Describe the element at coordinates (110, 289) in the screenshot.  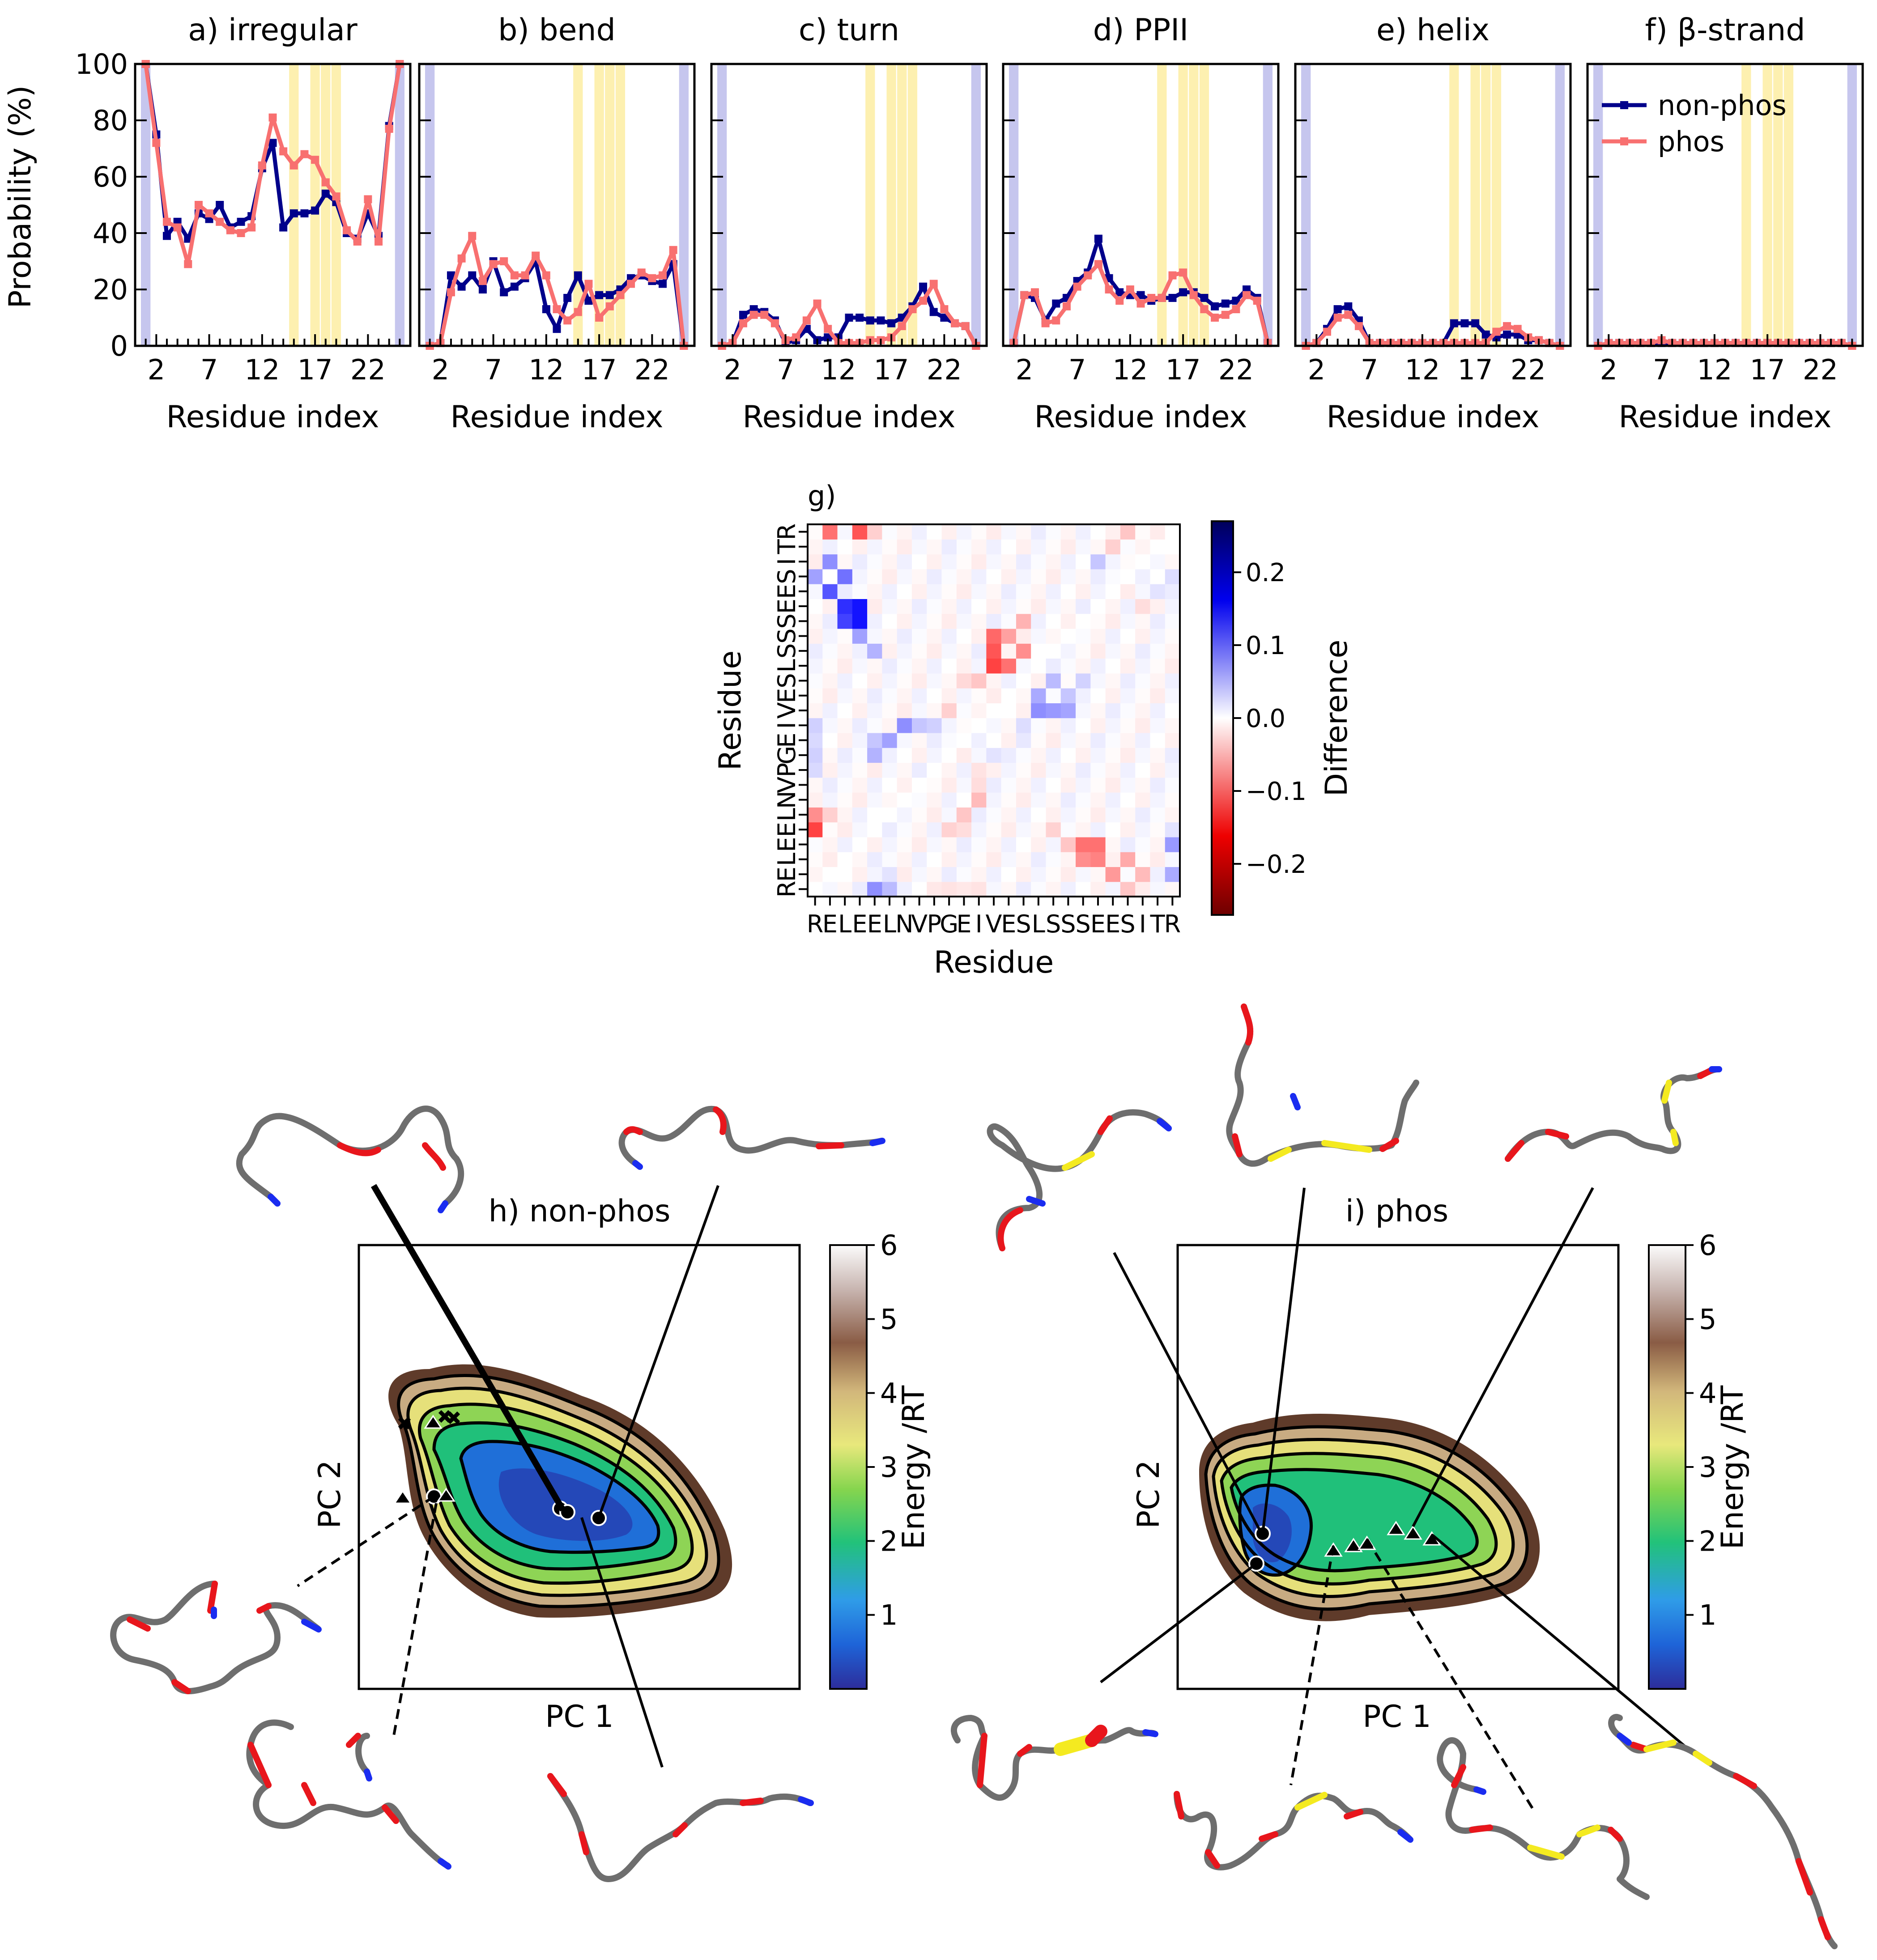
I see `y-tick-label: 20` at that location.